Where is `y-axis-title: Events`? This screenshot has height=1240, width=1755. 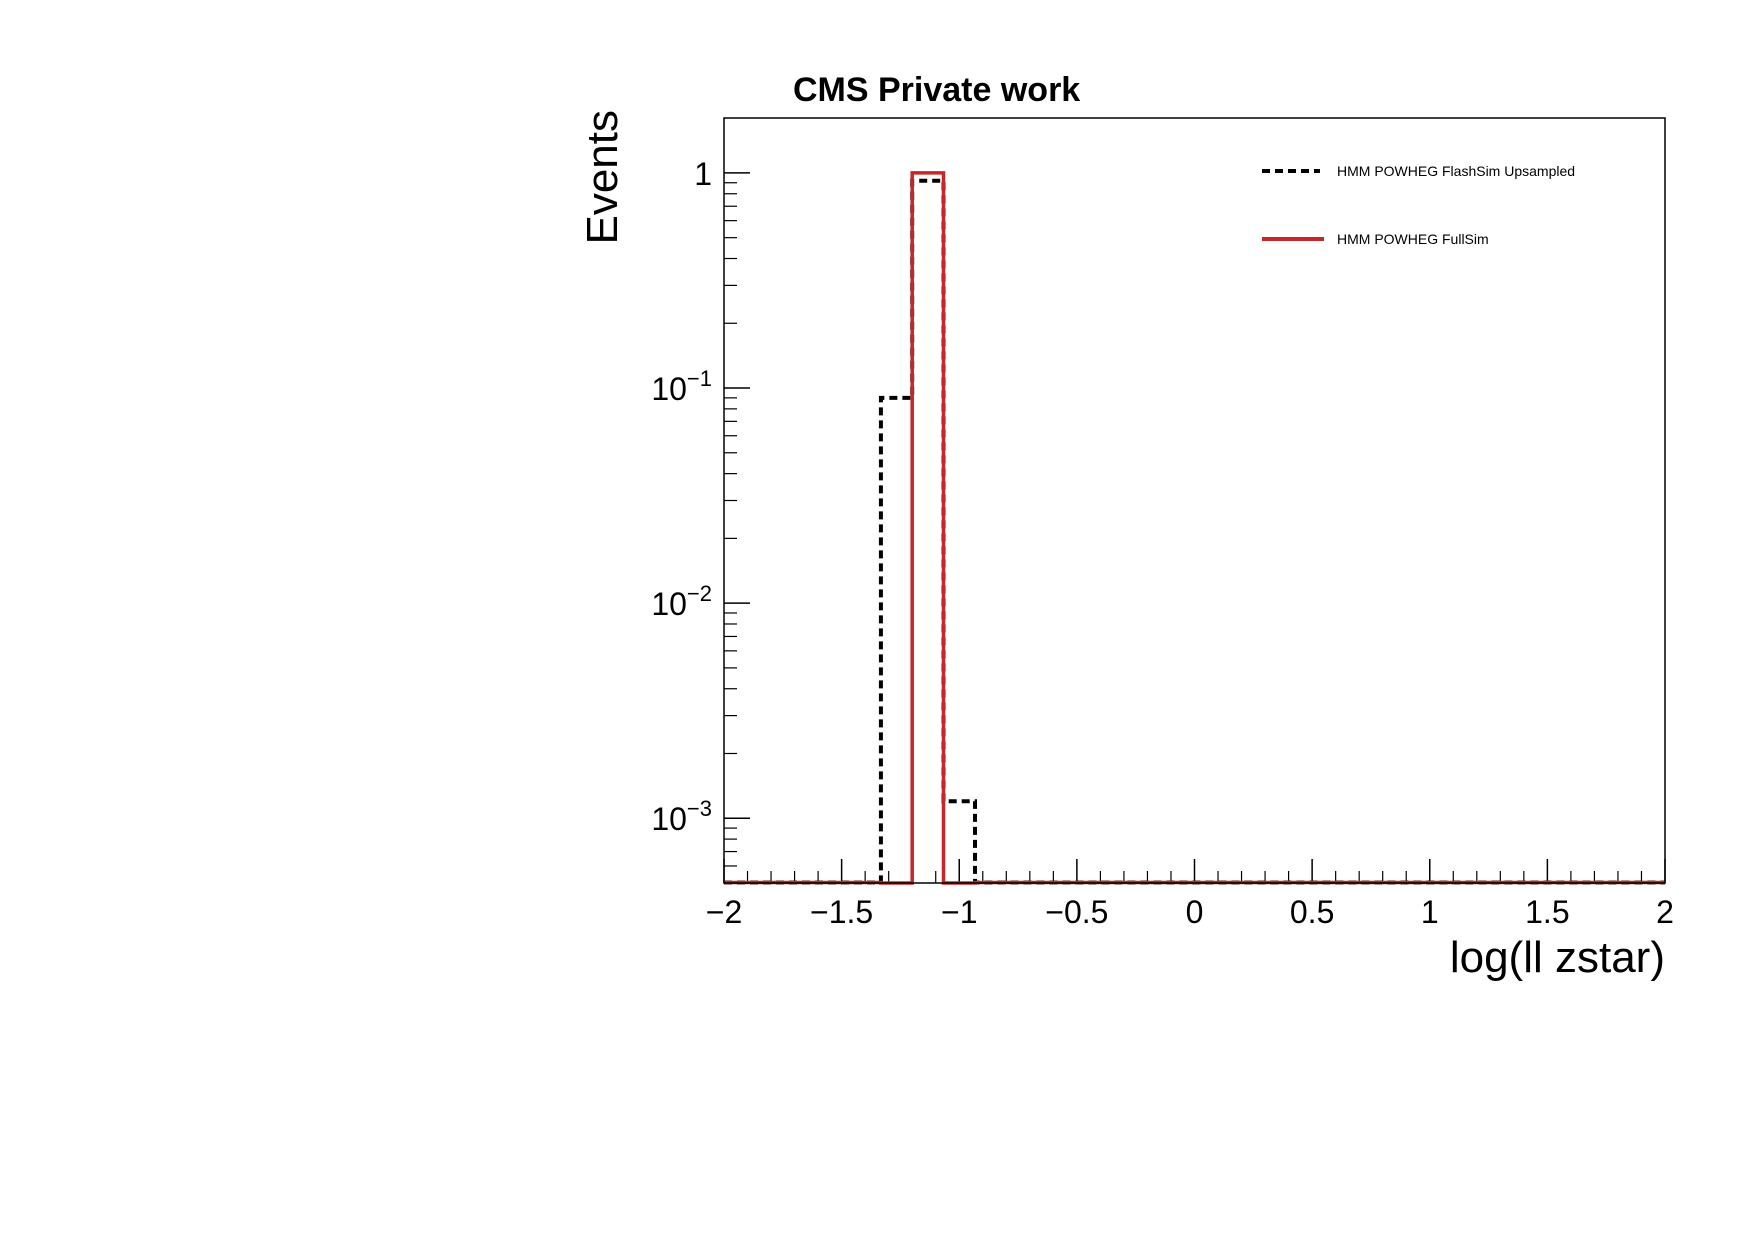 y-axis-title: Events is located at coordinates (602, 177).